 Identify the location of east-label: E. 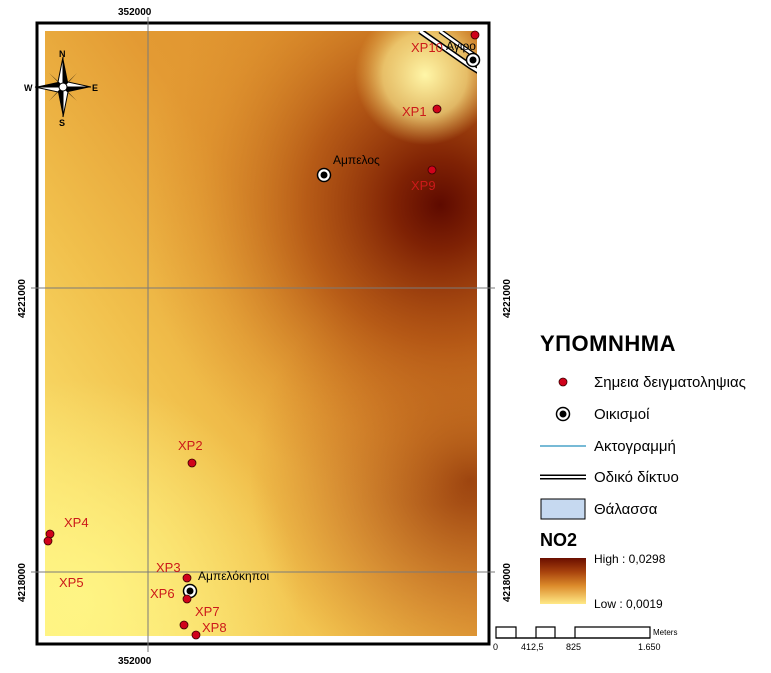
(95, 88).